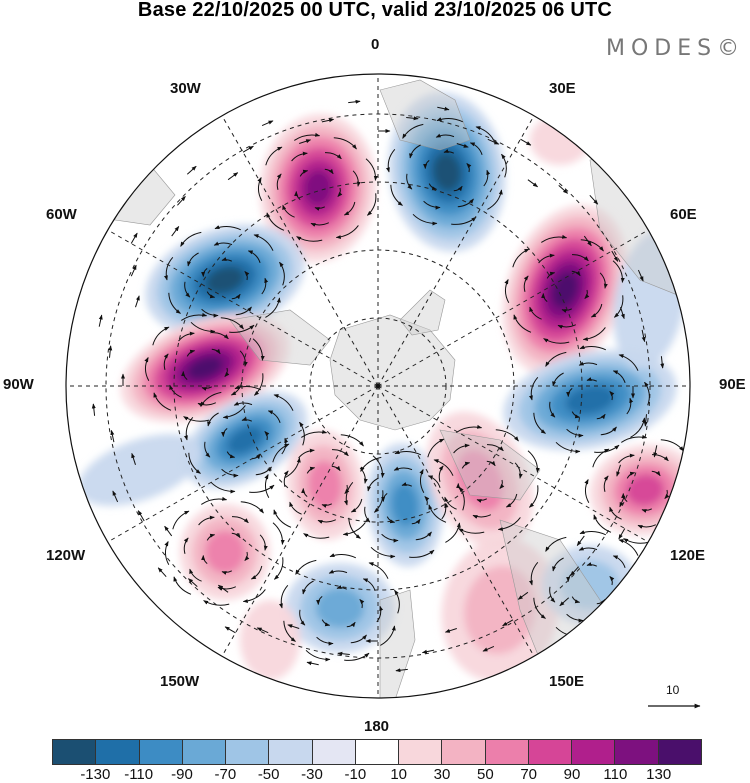 The image size is (750, 783). I want to click on land-mask, so click(422, 312).